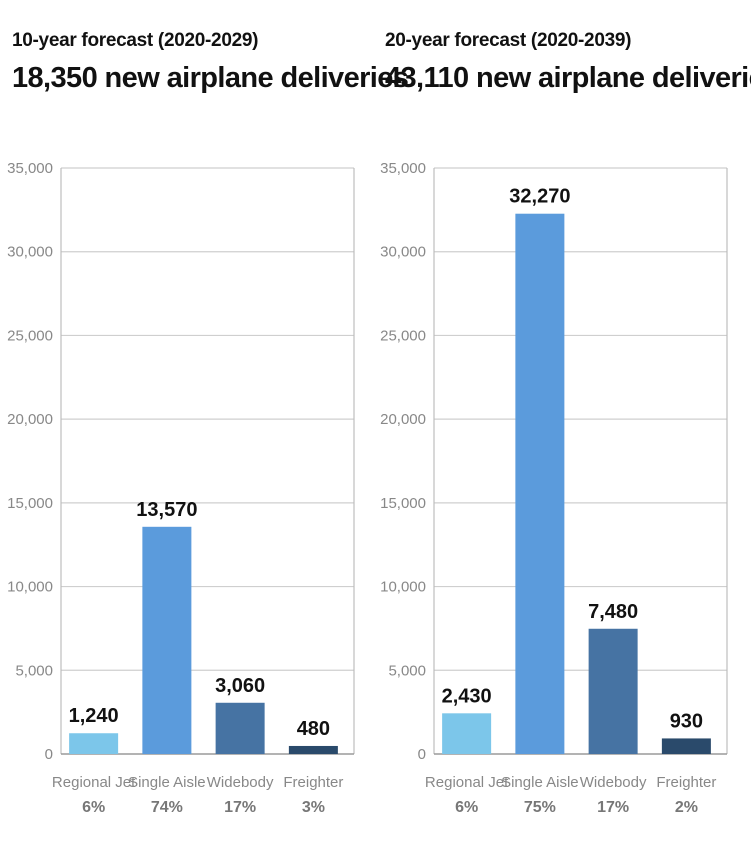 This screenshot has width=751, height=849. I want to click on x-category-share: 75%, so click(540, 807).